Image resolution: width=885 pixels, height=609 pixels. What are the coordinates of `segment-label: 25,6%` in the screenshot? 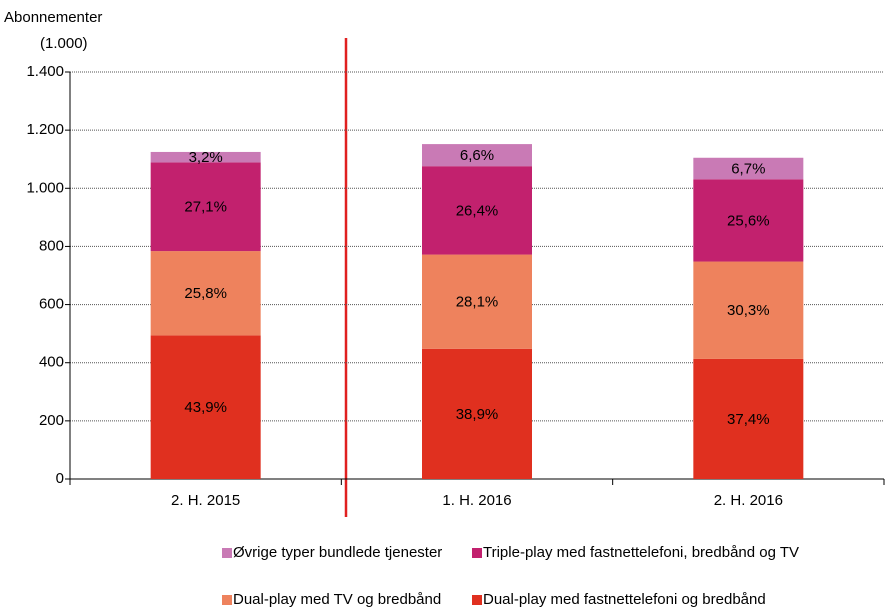 It's located at (748, 220).